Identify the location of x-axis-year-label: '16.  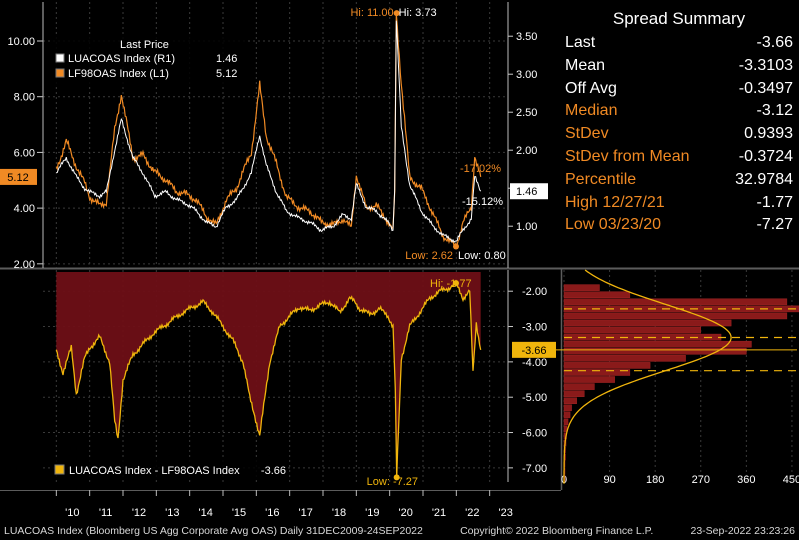
(272, 513).